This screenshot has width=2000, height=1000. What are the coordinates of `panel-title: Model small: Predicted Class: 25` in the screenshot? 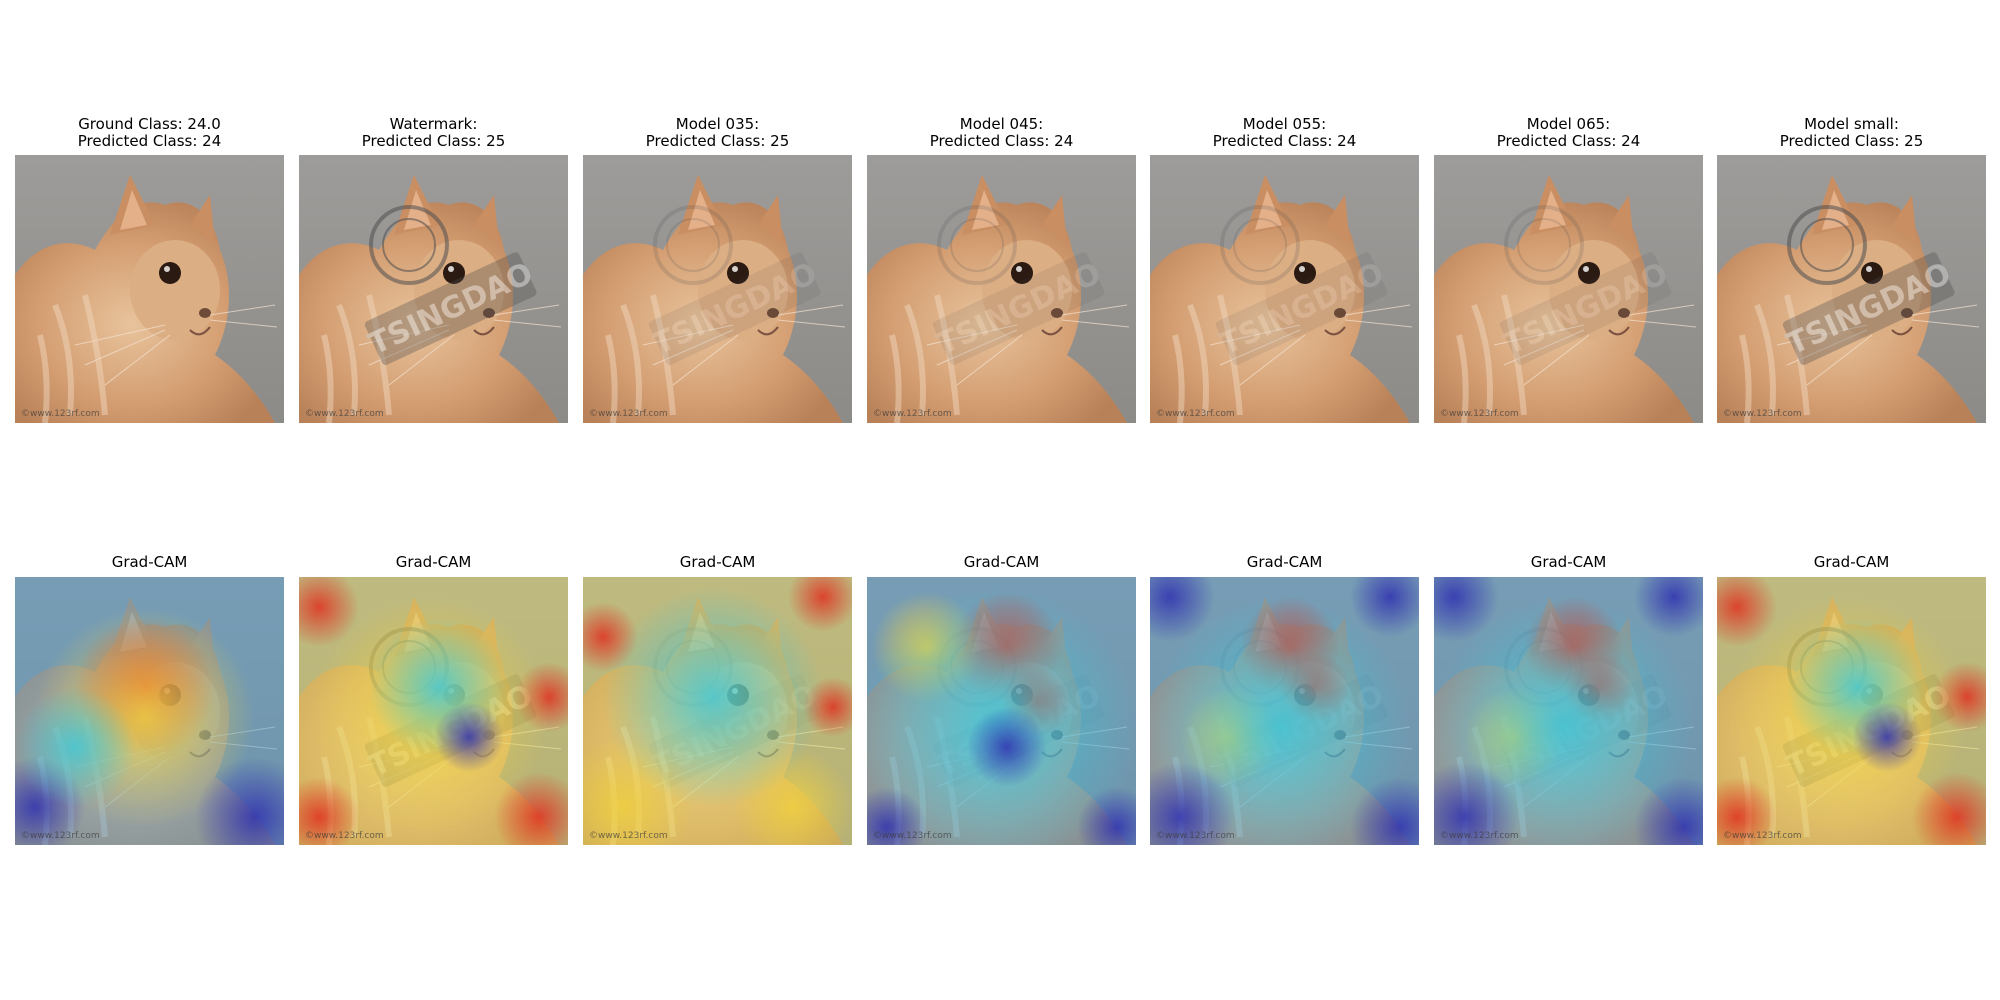 It's located at (1851, 133).